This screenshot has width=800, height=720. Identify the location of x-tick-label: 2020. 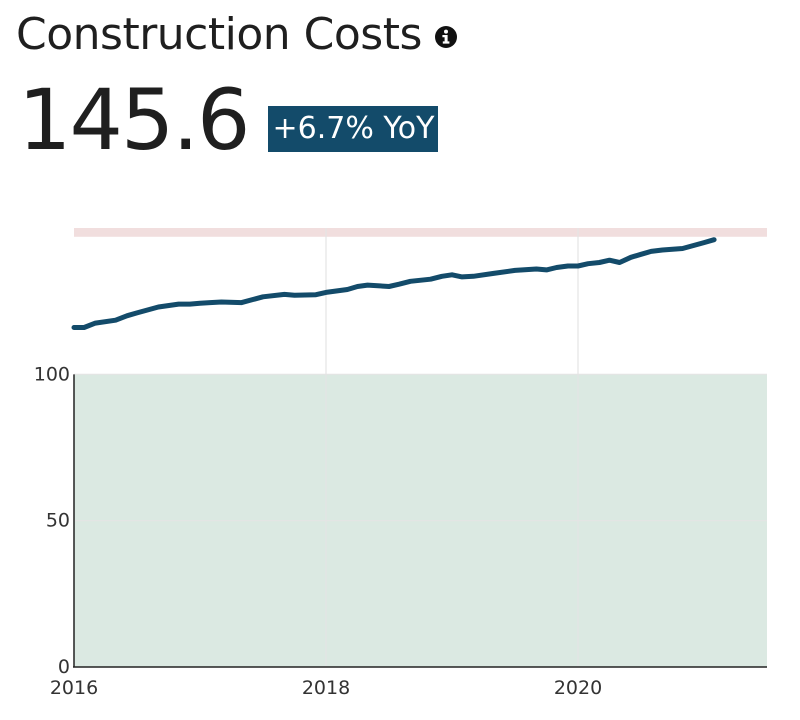
(578, 688).